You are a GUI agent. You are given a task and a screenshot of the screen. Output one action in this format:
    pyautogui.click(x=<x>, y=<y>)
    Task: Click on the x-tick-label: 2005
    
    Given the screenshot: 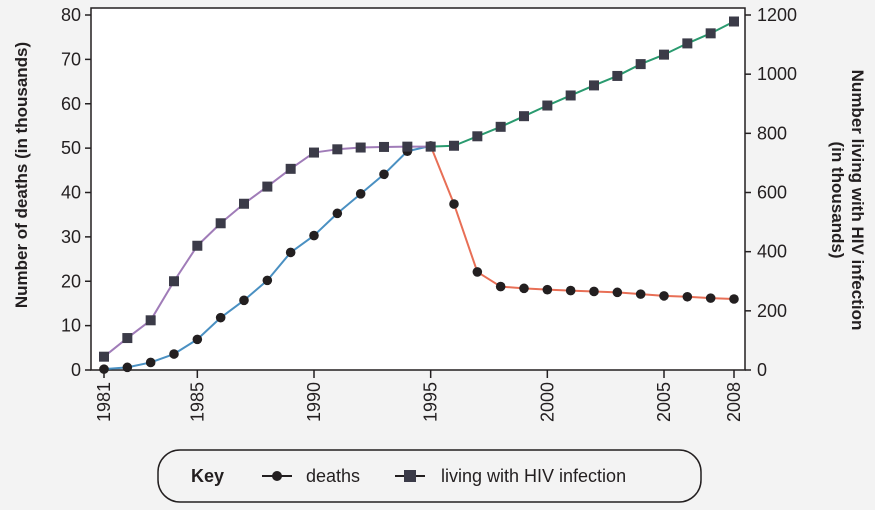 What is the action you would take?
    pyautogui.click(x=664, y=402)
    